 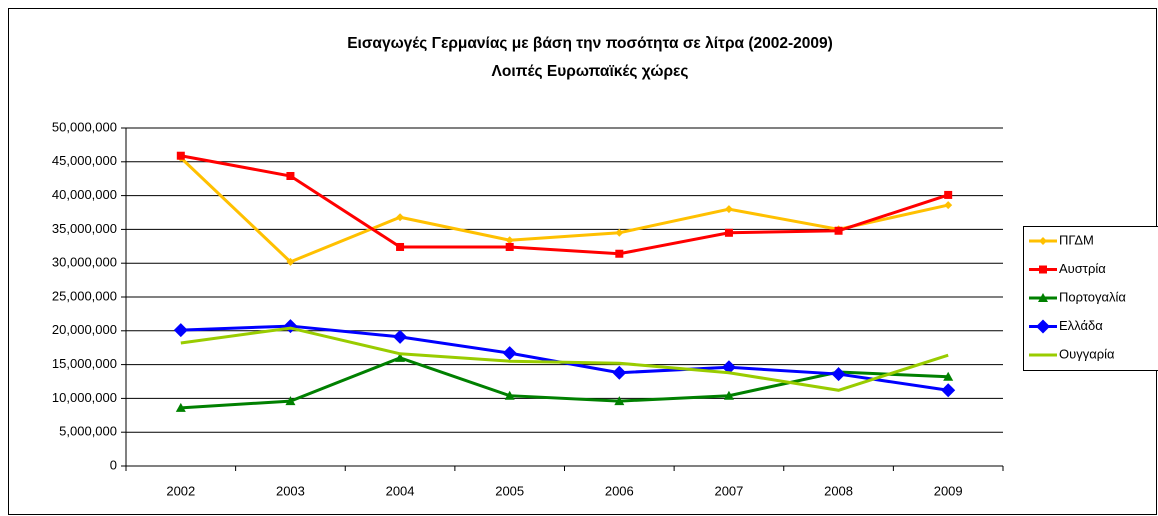 I want to click on x-tick-label: 2009, so click(x=948, y=490).